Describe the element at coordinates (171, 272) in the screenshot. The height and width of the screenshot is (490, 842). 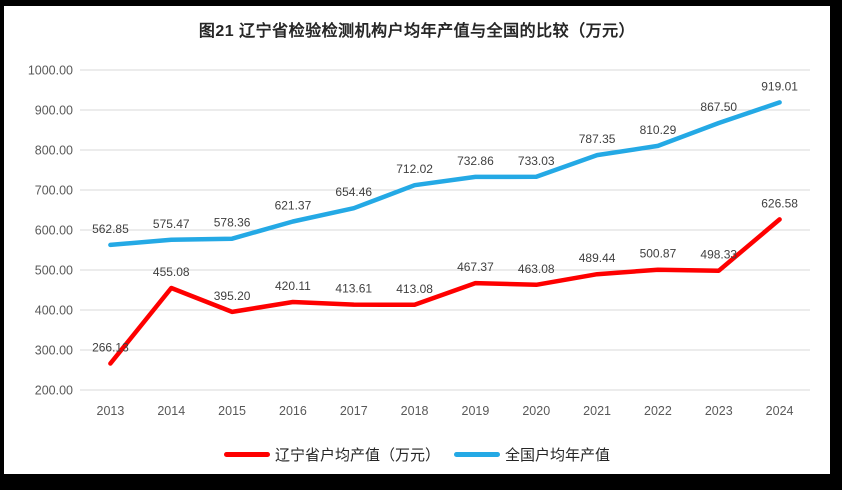
I see `data-label: 455.08` at that location.